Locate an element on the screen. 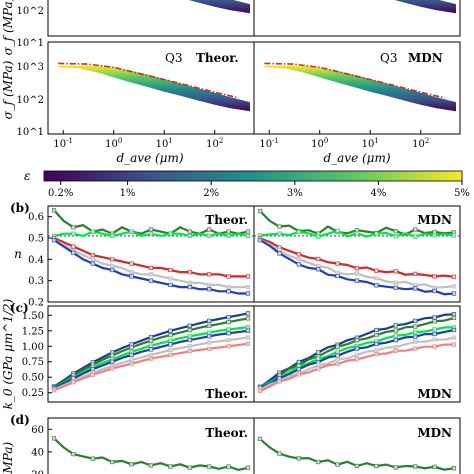 The image size is (474, 474). sigma-tick-top-1: 10^2 is located at coordinates (30, 11).